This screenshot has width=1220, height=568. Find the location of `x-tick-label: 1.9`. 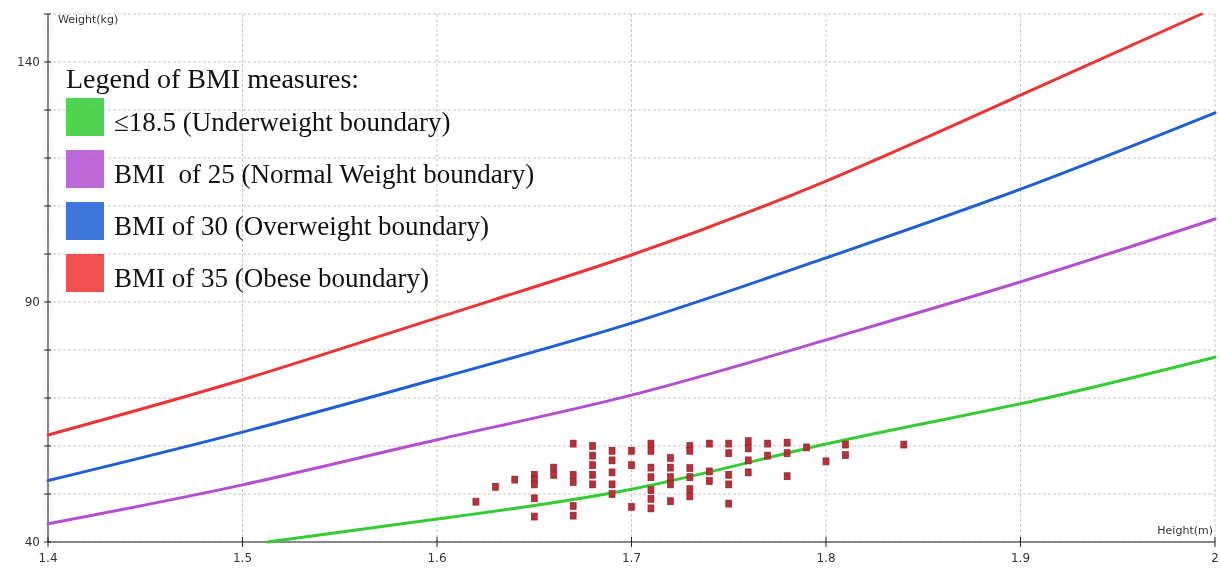

x-tick-label: 1.9 is located at coordinates (1020, 558).